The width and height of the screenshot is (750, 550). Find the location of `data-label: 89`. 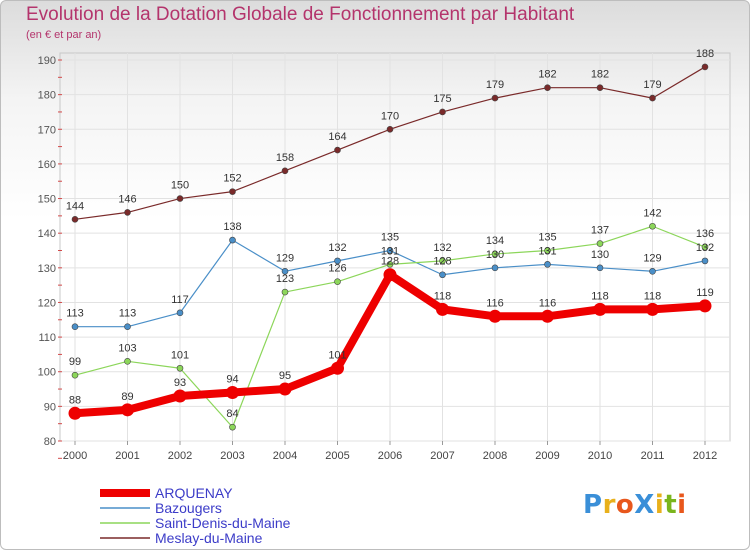

data-label: 89 is located at coordinates (127, 397).